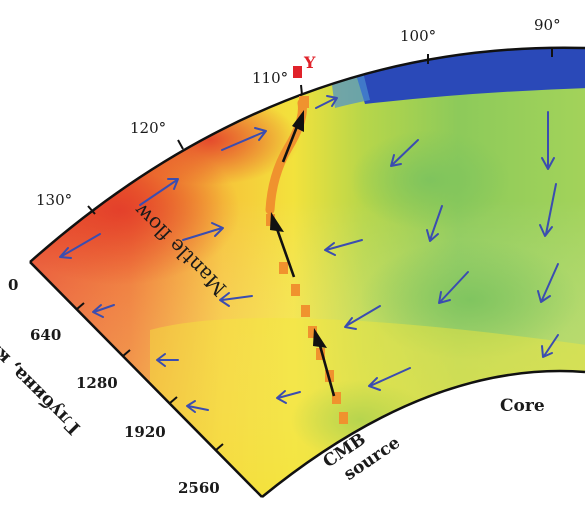 This screenshot has width=587, height=511. I want to click on longitude-label-120: 120°, so click(148, 128).